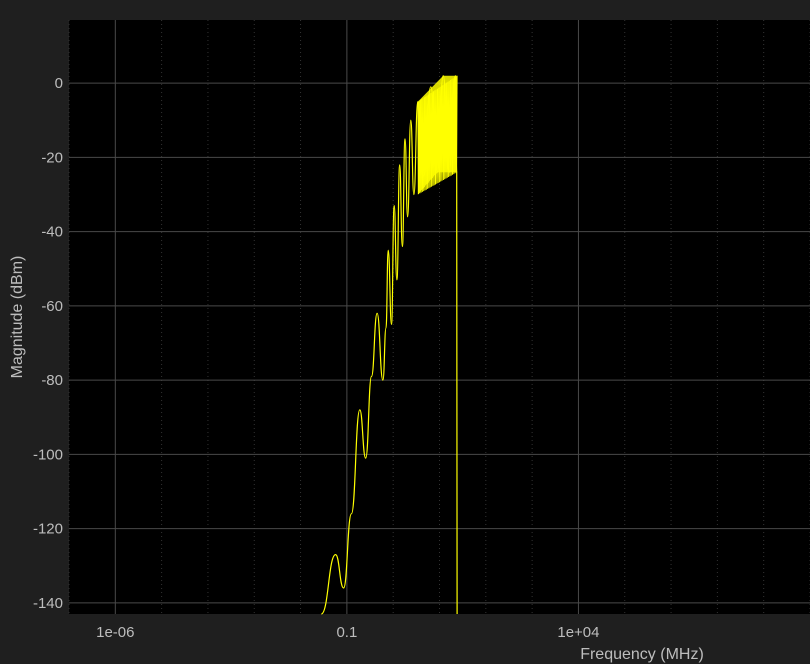 The image size is (810, 664). What do you see at coordinates (59, 83) in the screenshot?
I see `y-tick-label: 0` at bounding box center [59, 83].